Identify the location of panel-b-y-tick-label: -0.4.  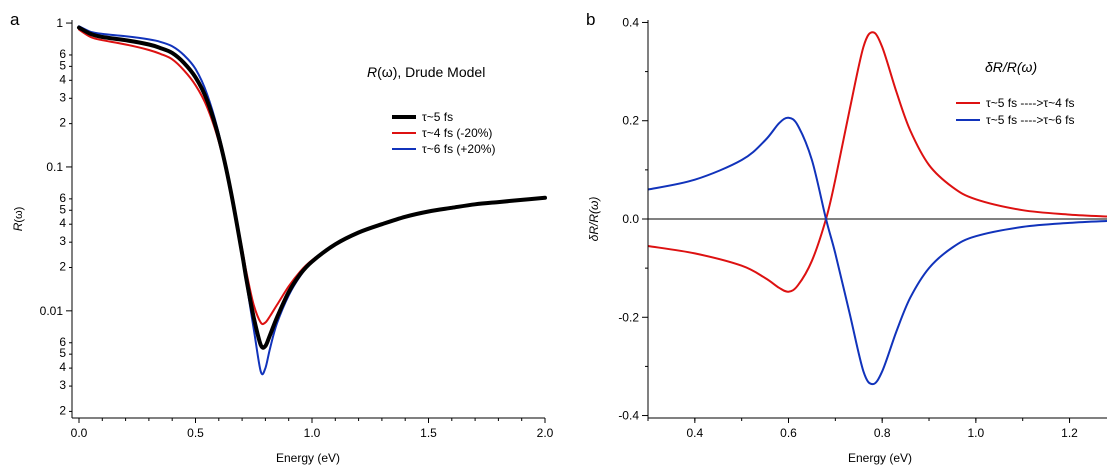
(628, 416).